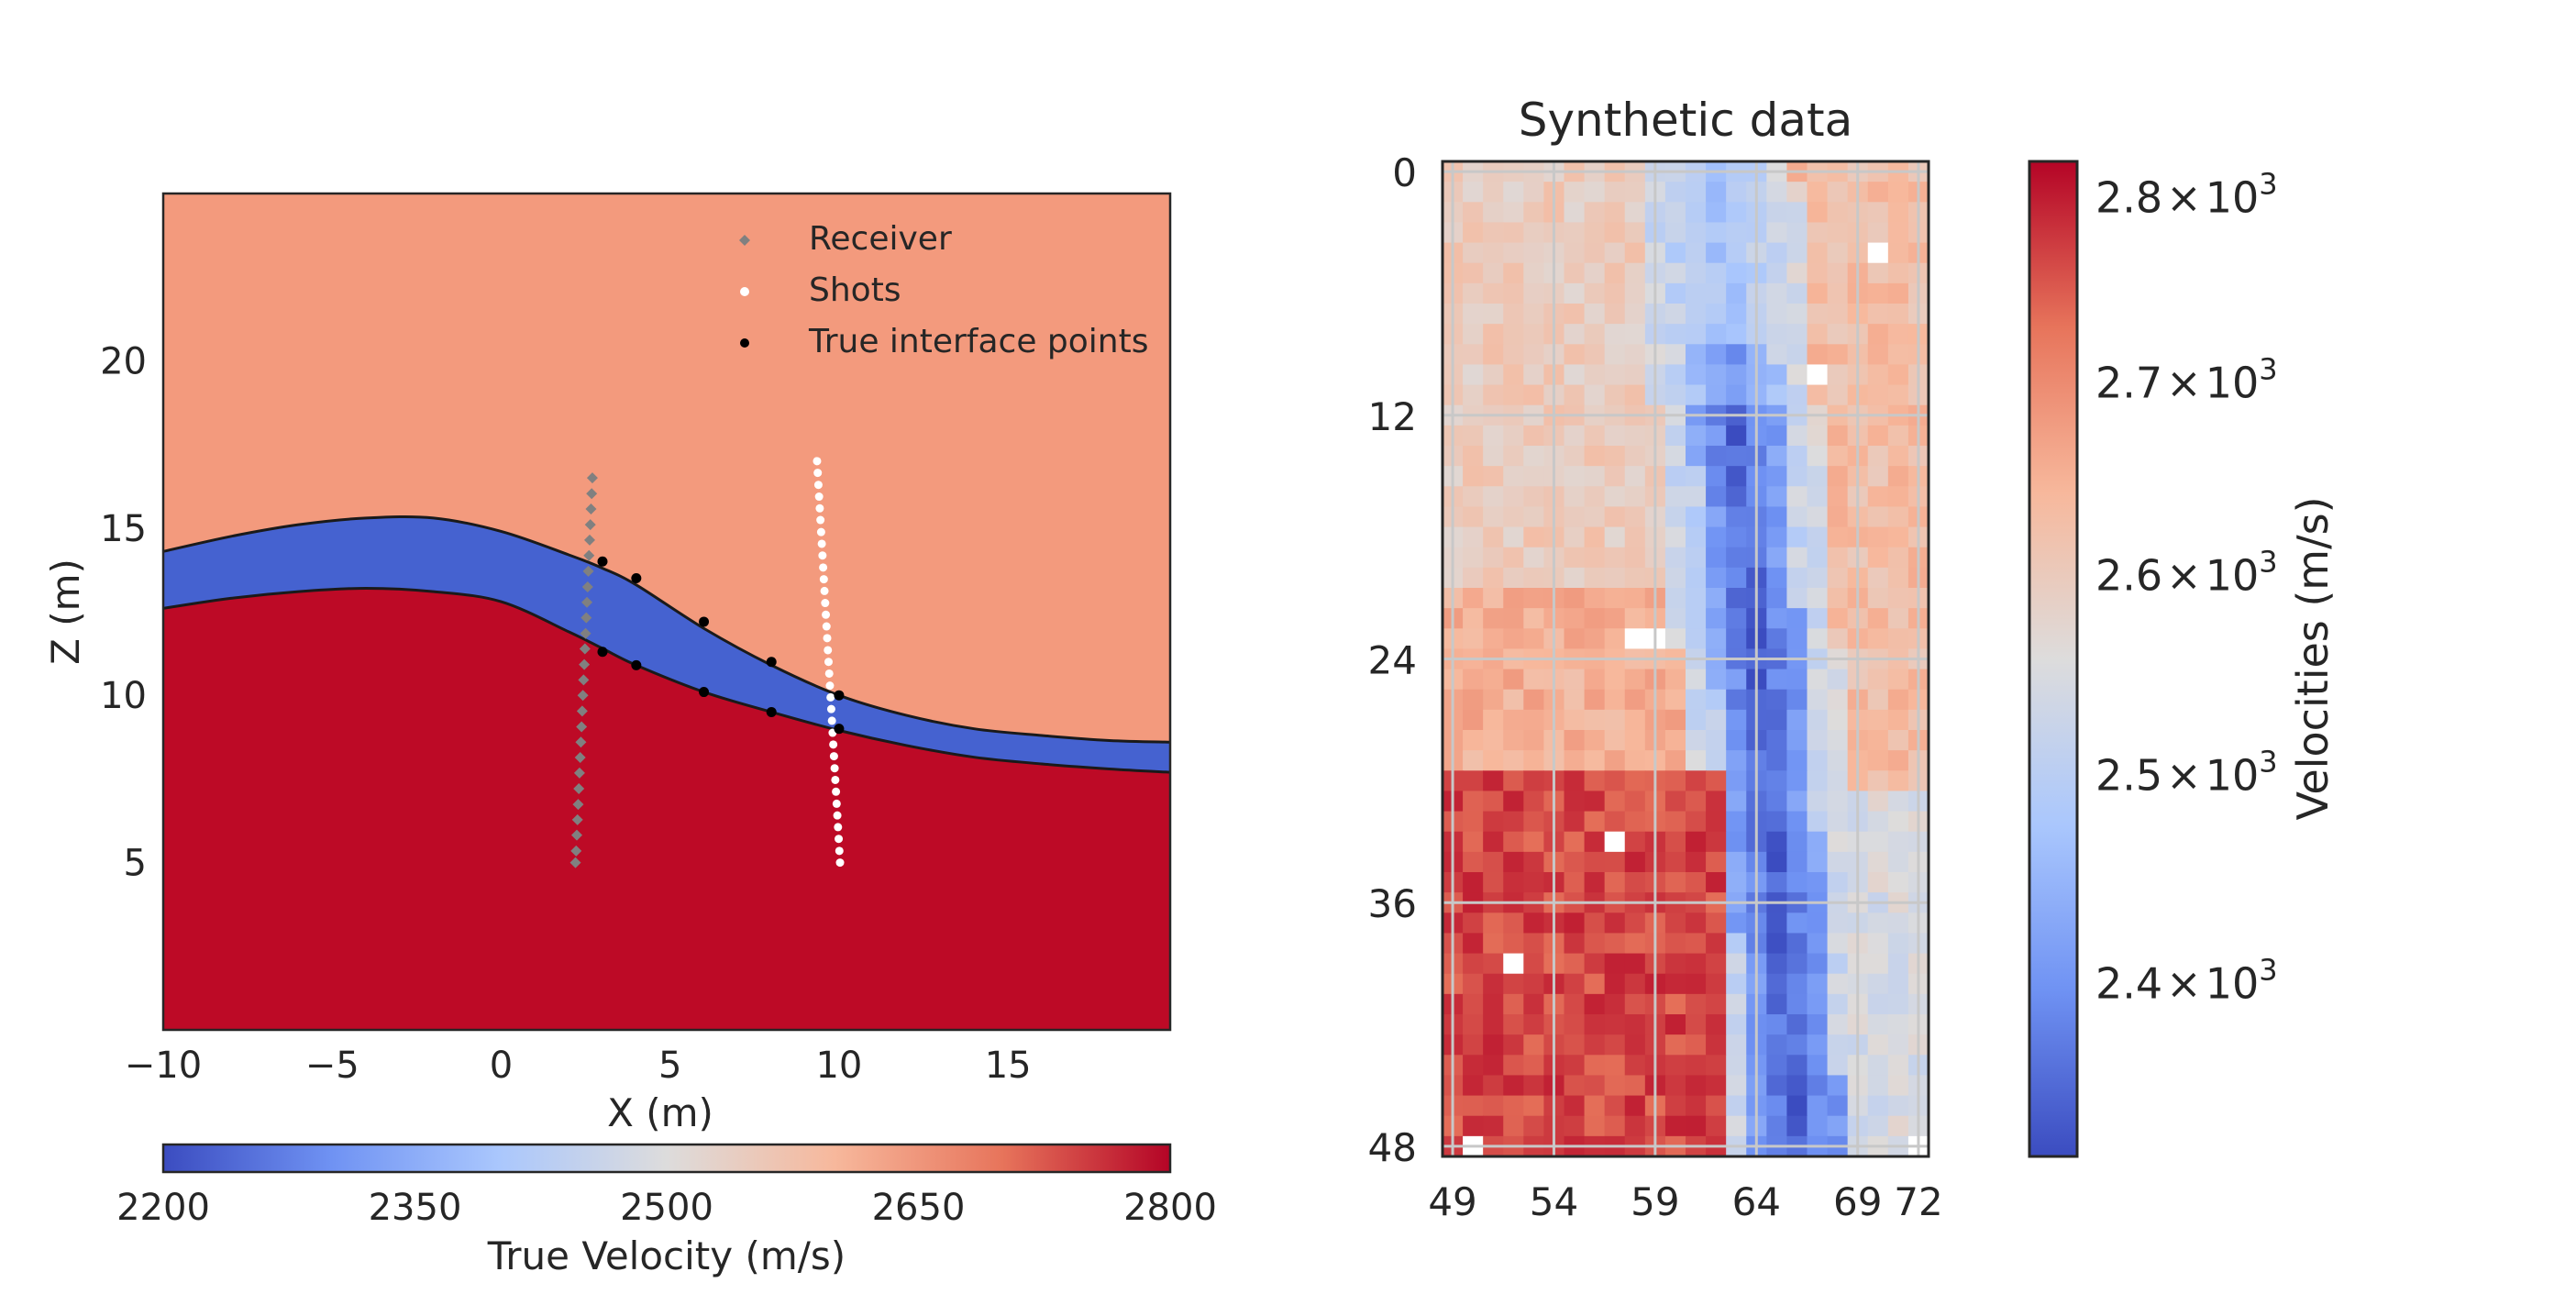 The height and width of the screenshot is (1294, 2576). I want to click on velocities-colorbar, so click(2053, 659).